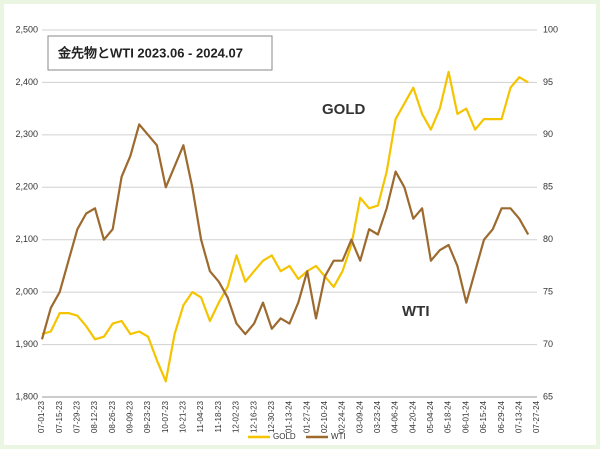  What do you see at coordinates (548, 82) in the screenshot?
I see `y2-tick-label: 95` at bounding box center [548, 82].